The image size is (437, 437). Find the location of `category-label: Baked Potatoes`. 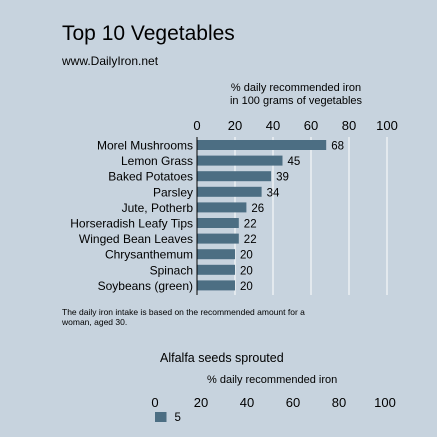

category-label: Baked Potatoes is located at coordinates (150, 177).